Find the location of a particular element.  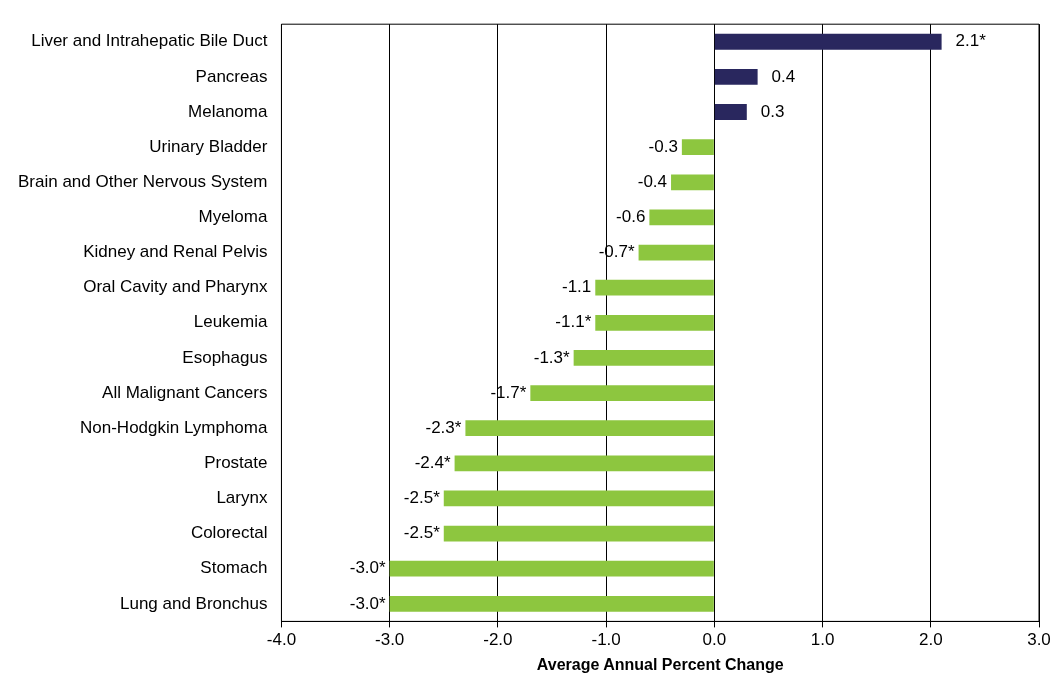

x-tick-label: -2.0 is located at coordinates (498, 640).